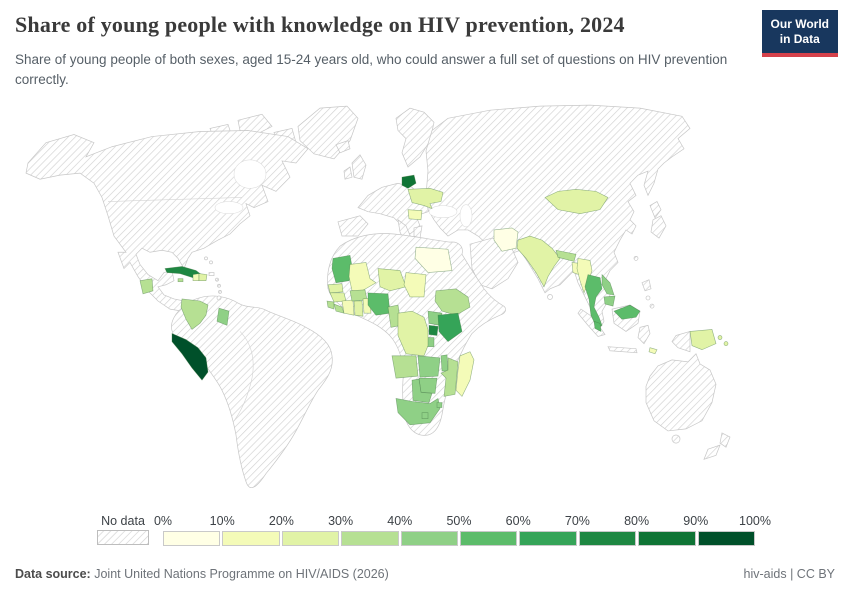 The height and width of the screenshot is (600, 850). Describe the element at coordinates (538, 261) in the screenshot. I see `country-india` at that location.